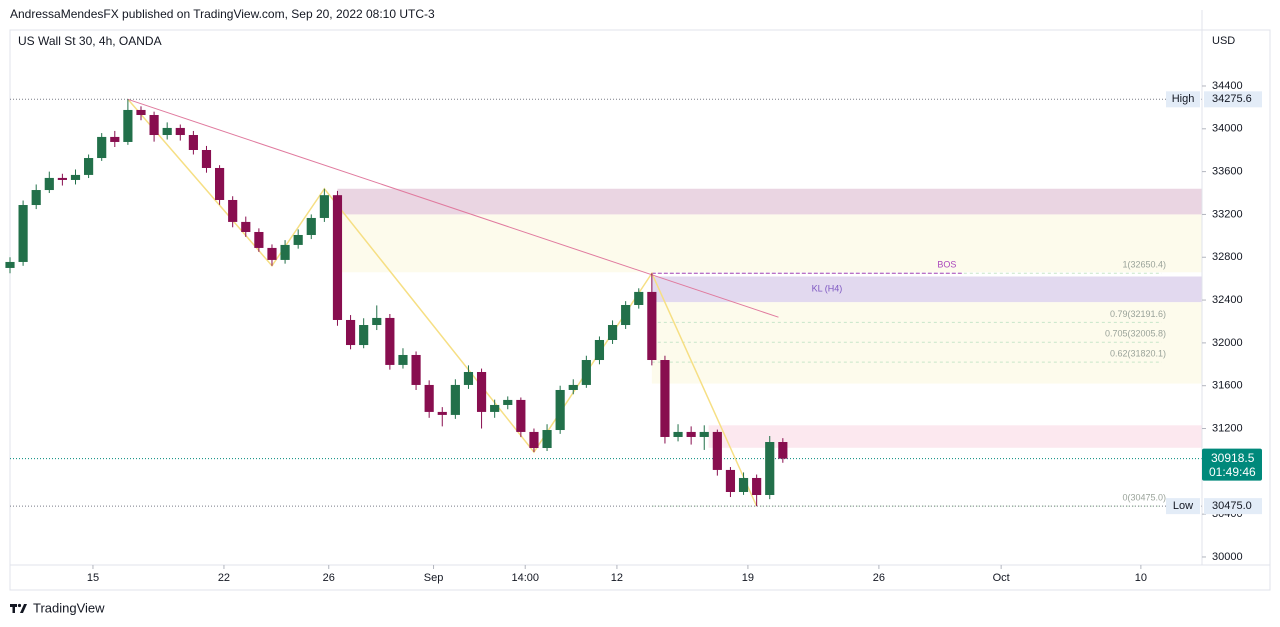  I want to click on low-name: Low, so click(1183, 506).